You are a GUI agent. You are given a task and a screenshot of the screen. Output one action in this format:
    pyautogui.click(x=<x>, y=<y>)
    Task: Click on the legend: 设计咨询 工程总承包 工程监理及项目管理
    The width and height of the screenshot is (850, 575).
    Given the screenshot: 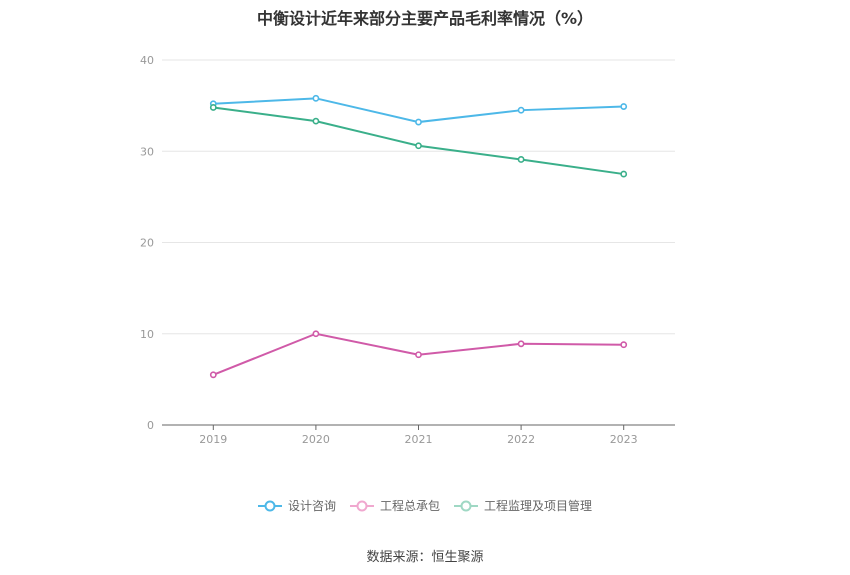 What is the action you would take?
    pyautogui.click(x=425, y=505)
    